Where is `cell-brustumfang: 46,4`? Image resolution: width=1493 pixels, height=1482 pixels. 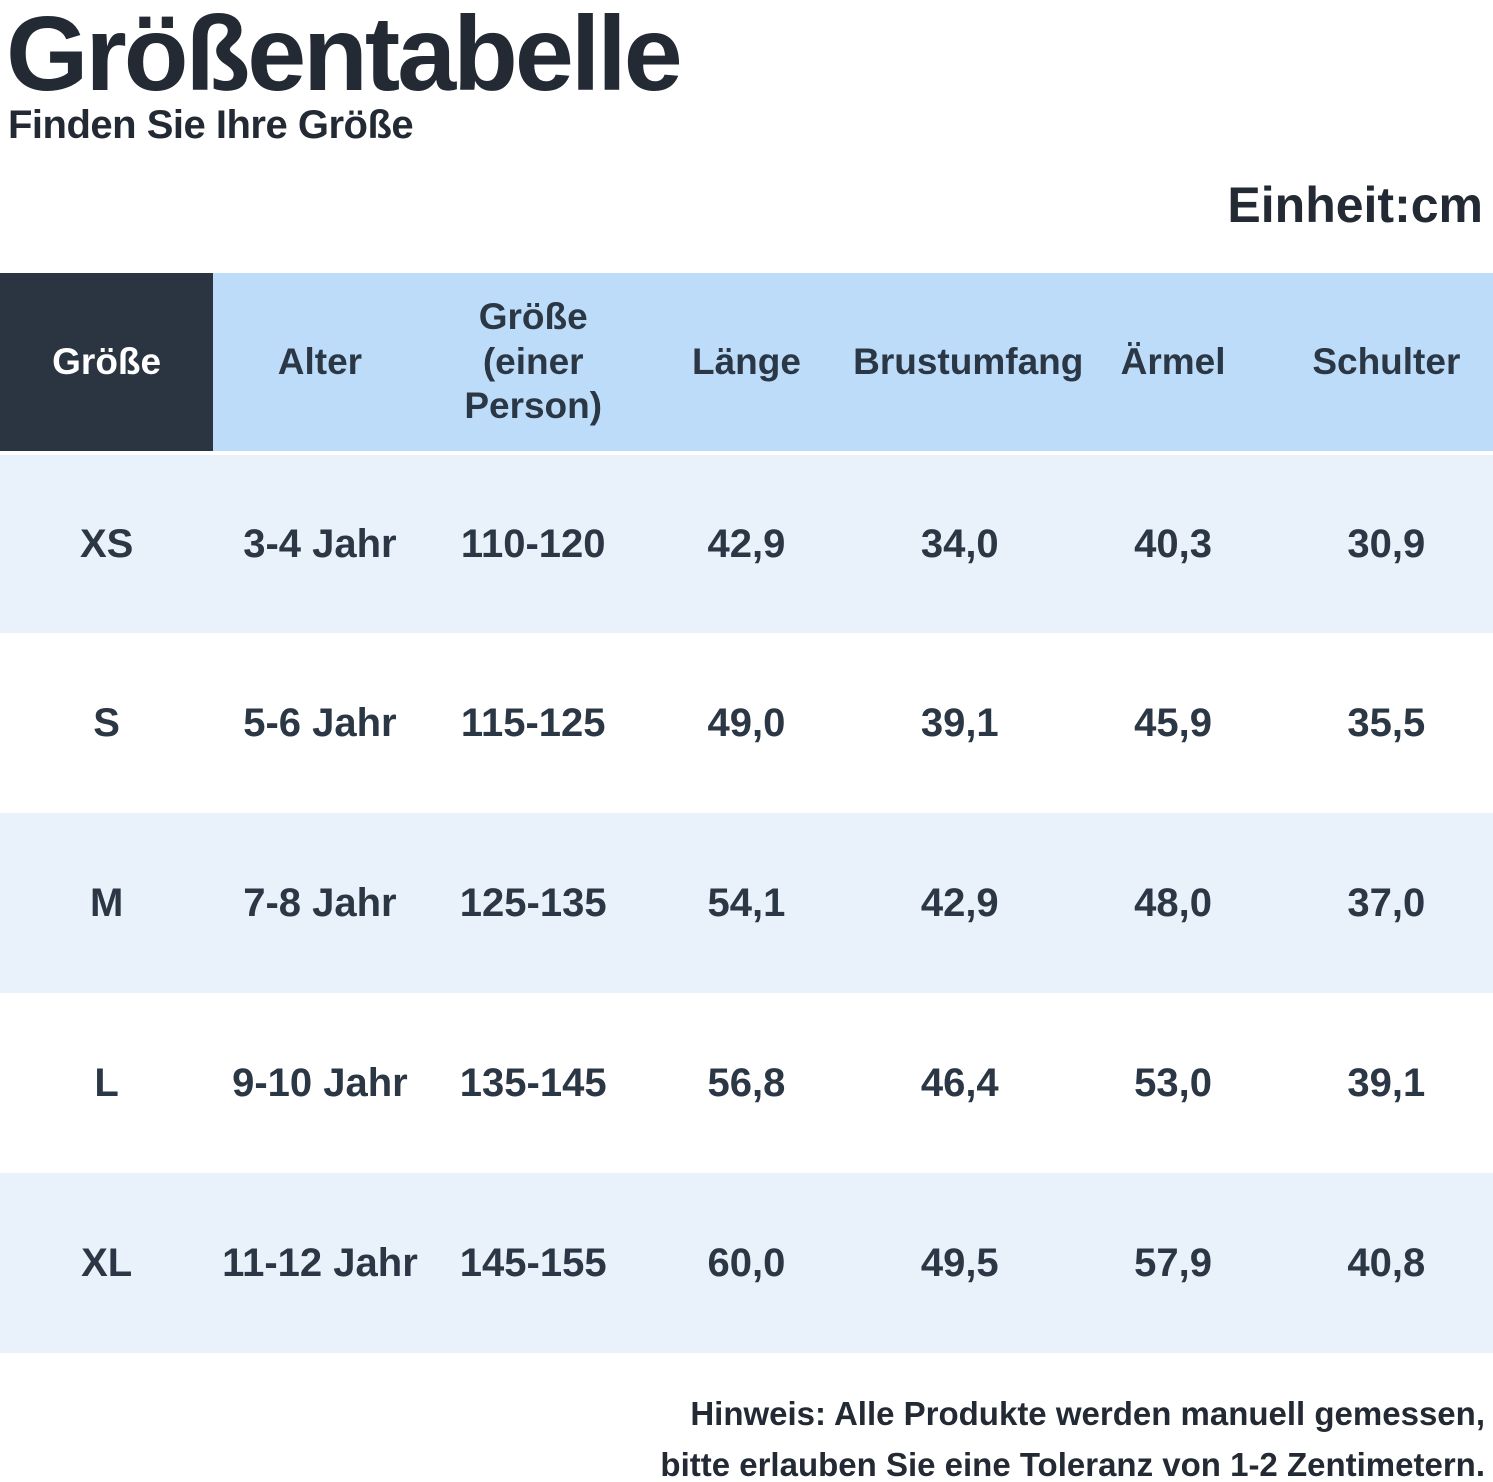 cell-brustumfang: 46,4 is located at coordinates (960, 1083).